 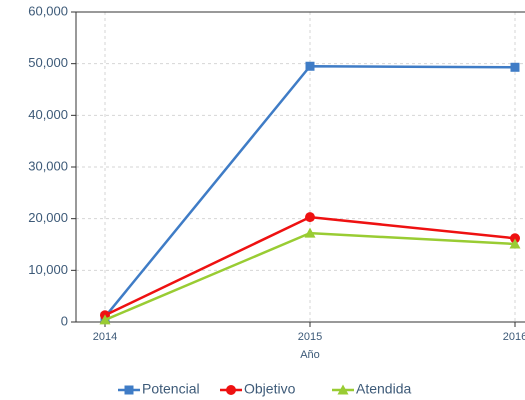 I want to click on legend-label: Potencial, so click(x=171, y=389).